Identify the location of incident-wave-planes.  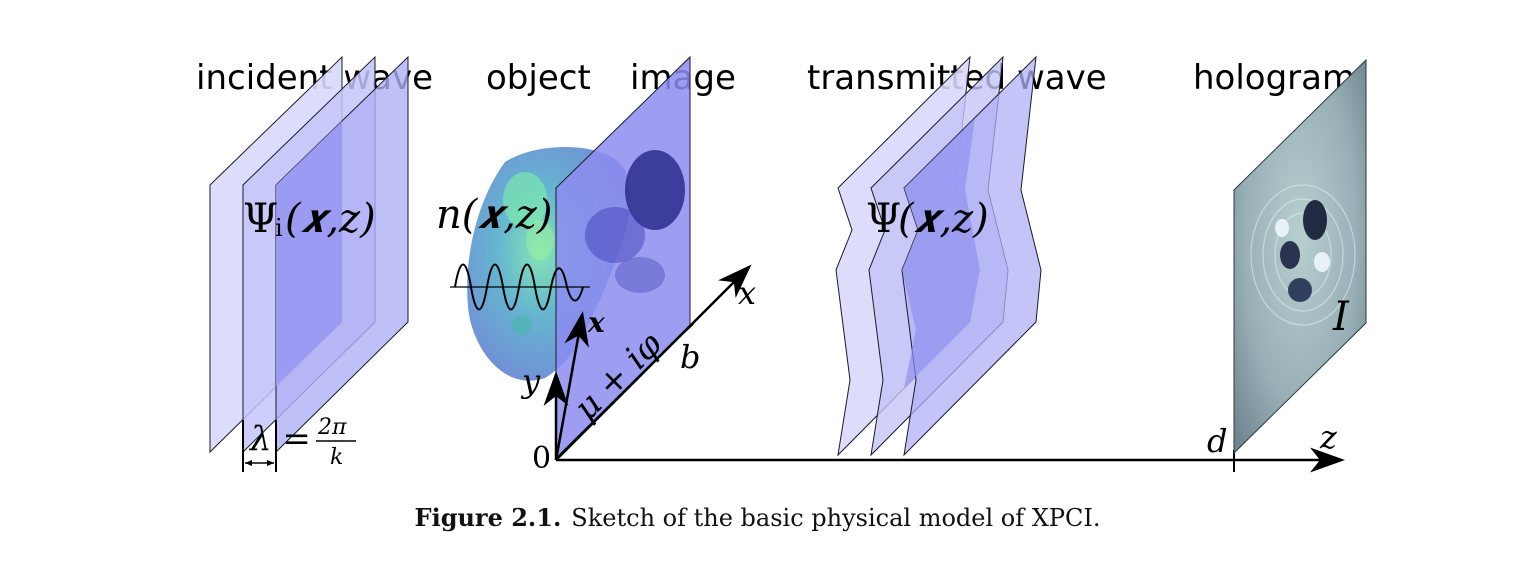
(309, 254).